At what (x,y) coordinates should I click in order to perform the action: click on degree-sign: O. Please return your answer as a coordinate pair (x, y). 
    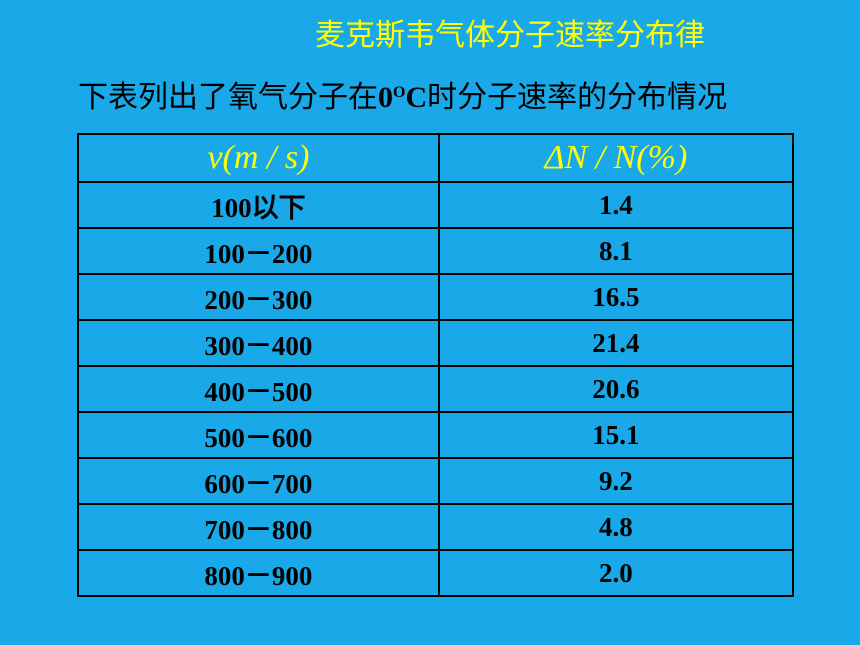
    Looking at the image, I should click on (399, 92).